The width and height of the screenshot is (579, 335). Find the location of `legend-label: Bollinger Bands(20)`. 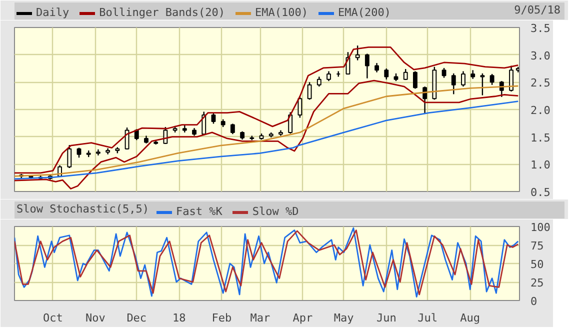

legend-label: Bollinger Bands(20) is located at coordinates (162, 12).